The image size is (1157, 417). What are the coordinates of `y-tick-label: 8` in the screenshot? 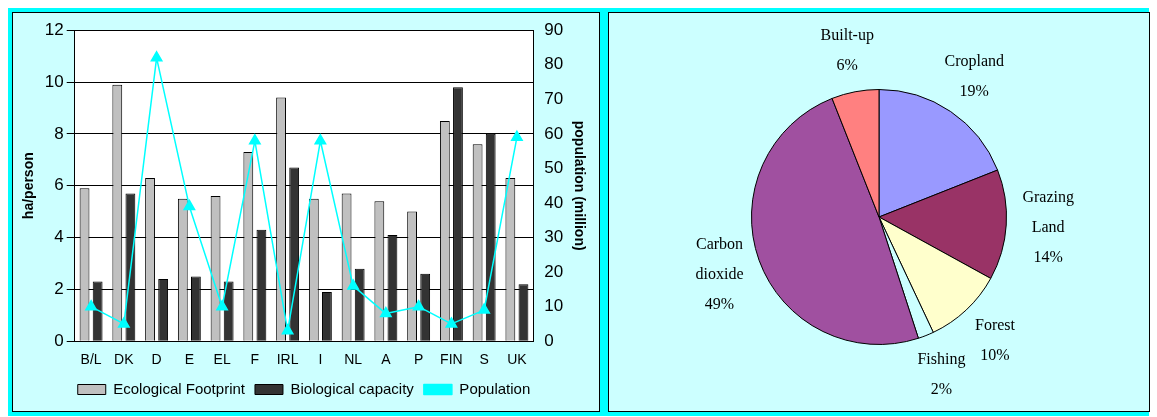 It's located at (59, 133).